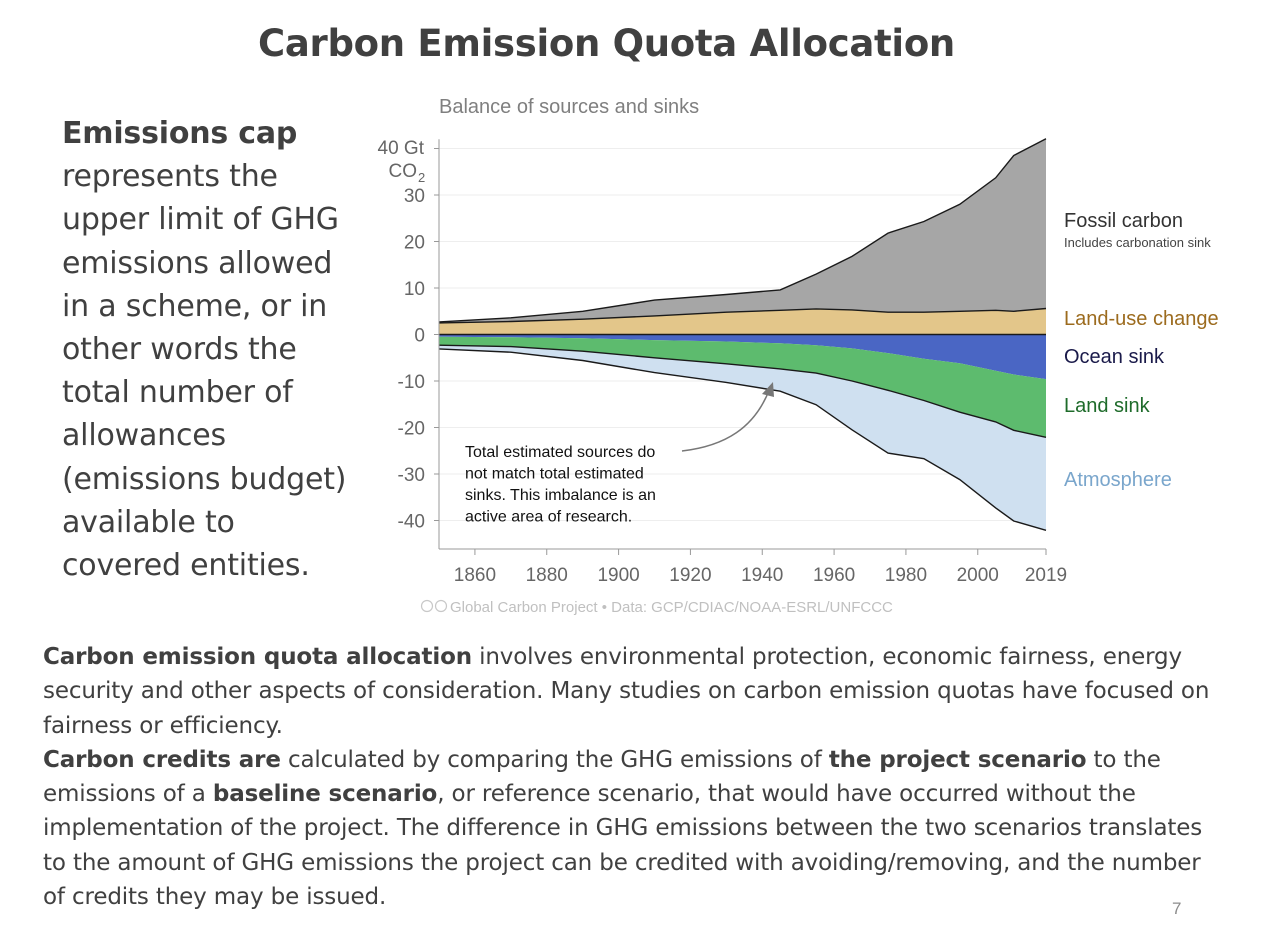  I want to click on annotation-line: sinks. This imbalance is an, so click(560, 495).